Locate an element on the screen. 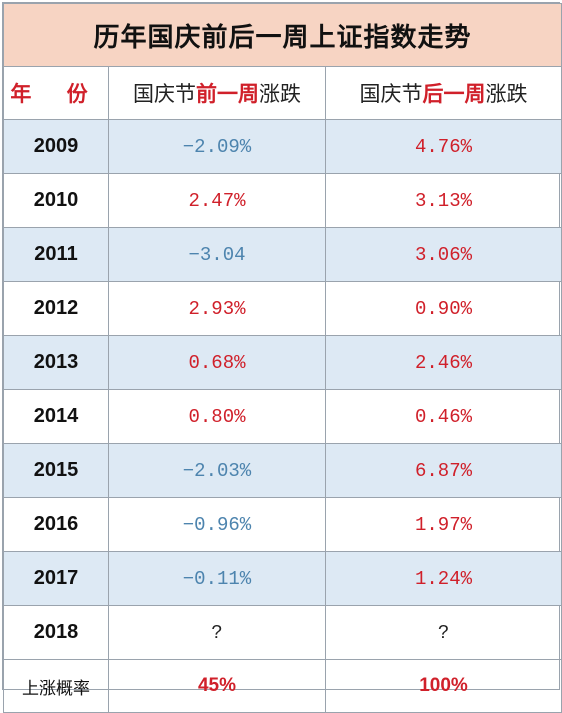 The image size is (562, 713). year-cell: 2017 is located at coordinates (56, 578).